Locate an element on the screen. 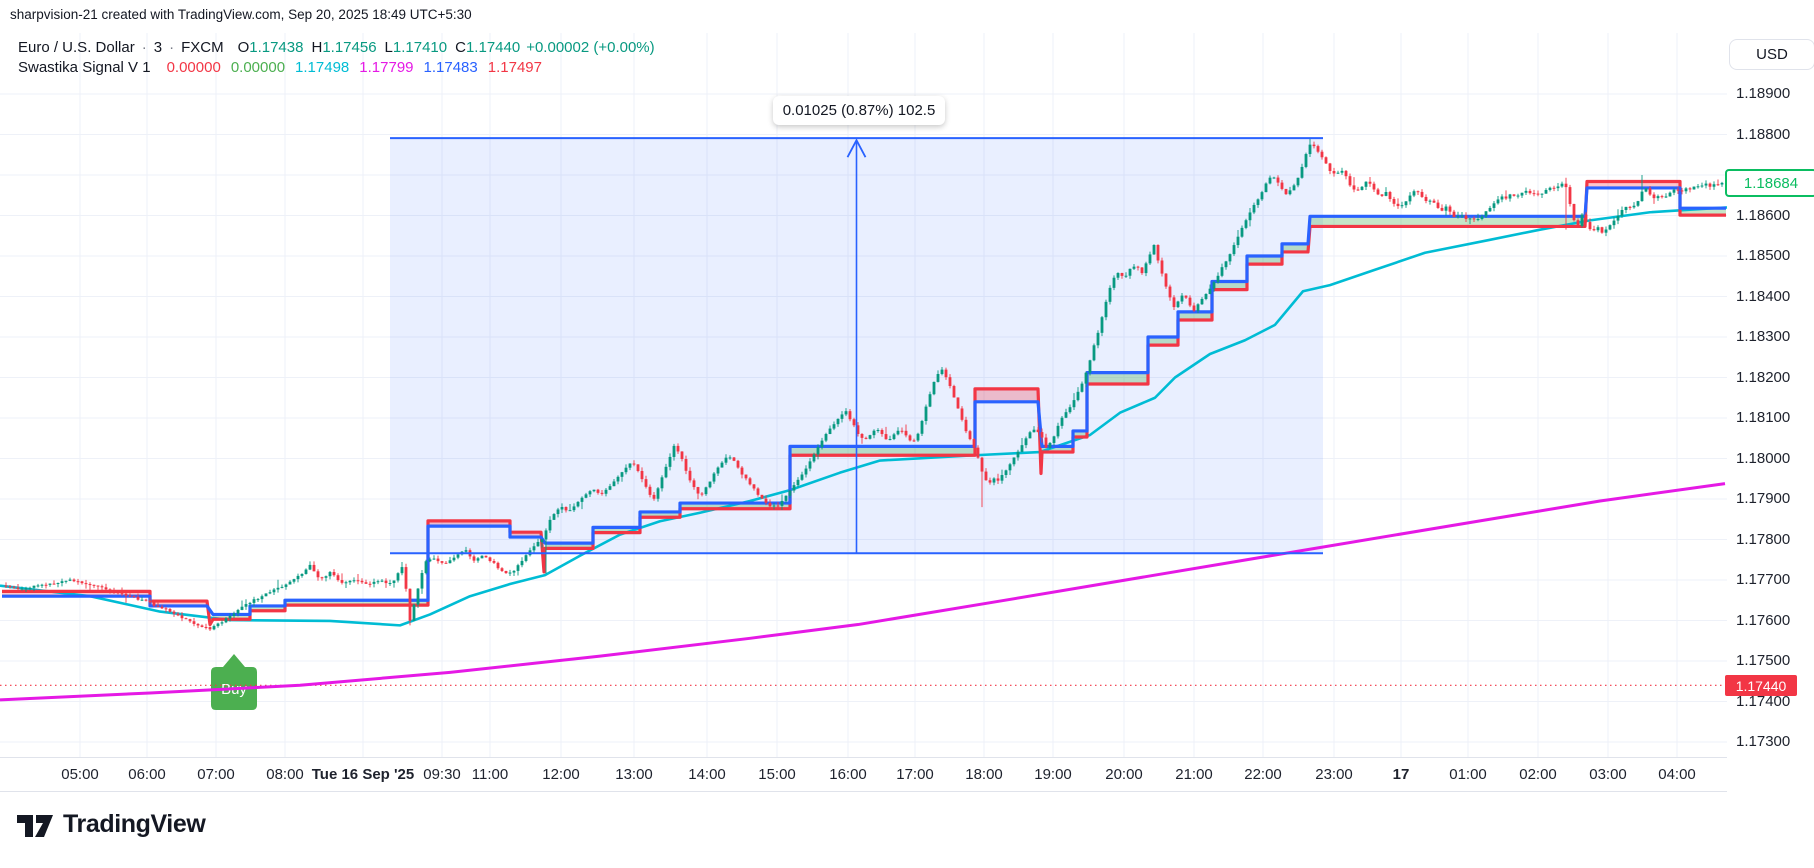 Image resolution: width=1814 pixels, height=868 pixels. symbol-title: Euro / U.S. Dollar is located at coordinates (76, 47).